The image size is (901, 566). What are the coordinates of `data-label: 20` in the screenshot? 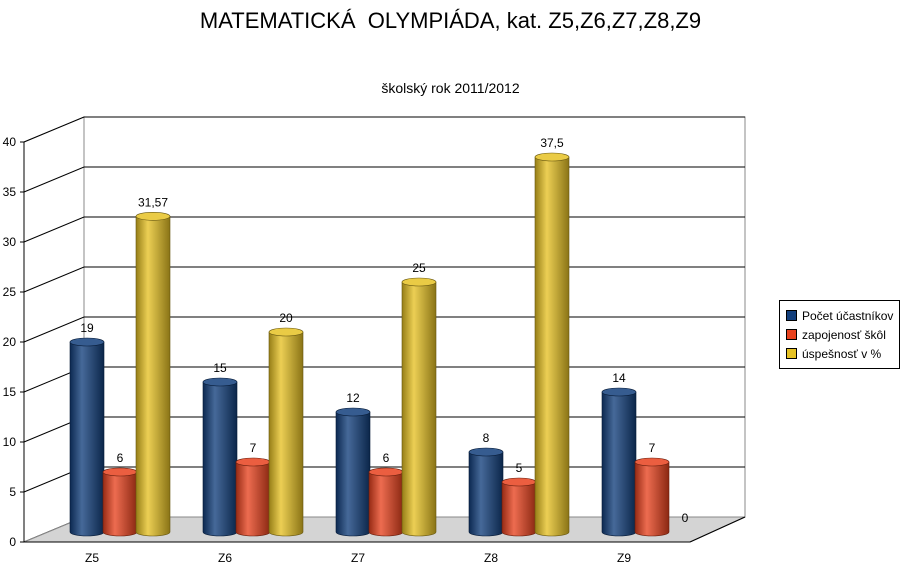 It's located at (286, 318).